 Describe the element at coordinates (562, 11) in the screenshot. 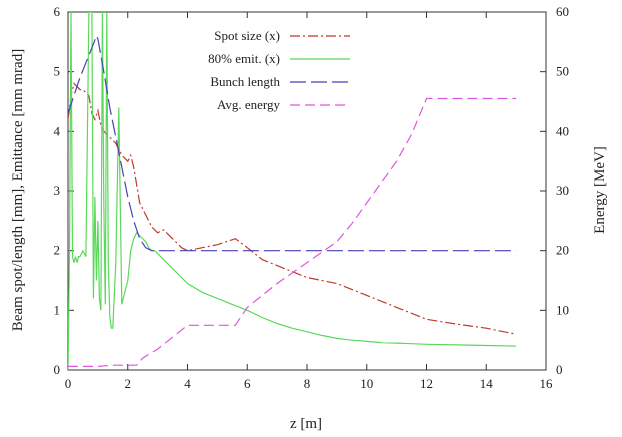

I see `y2-tick-label: 60` at that location.